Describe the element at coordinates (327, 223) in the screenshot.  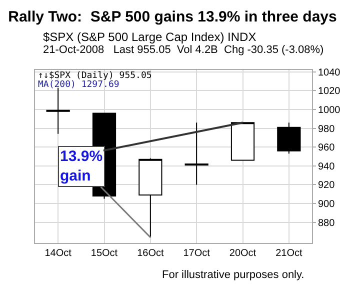
I see `y-tick-label: 880` at that location.